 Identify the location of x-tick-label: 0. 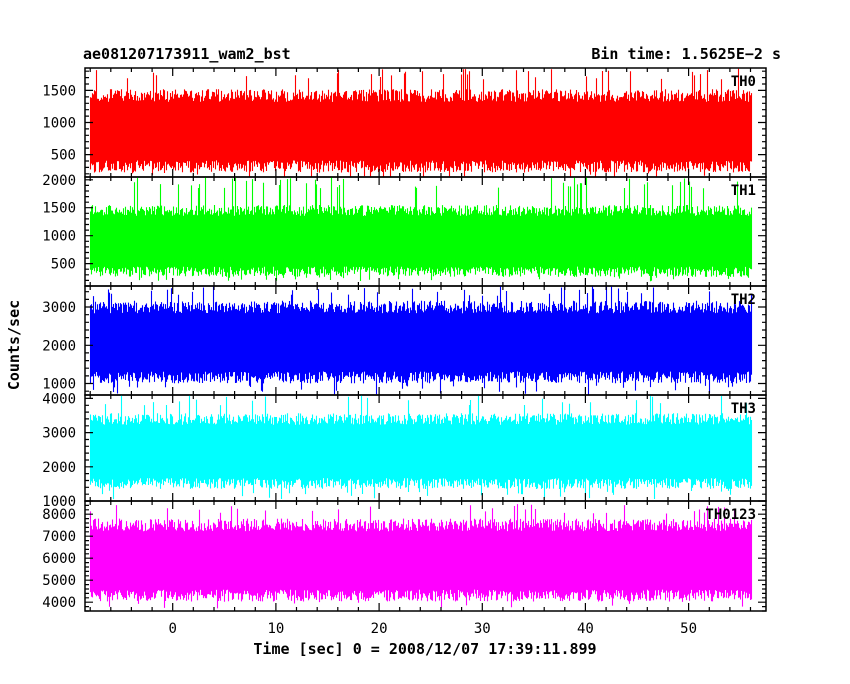
(172, 629).